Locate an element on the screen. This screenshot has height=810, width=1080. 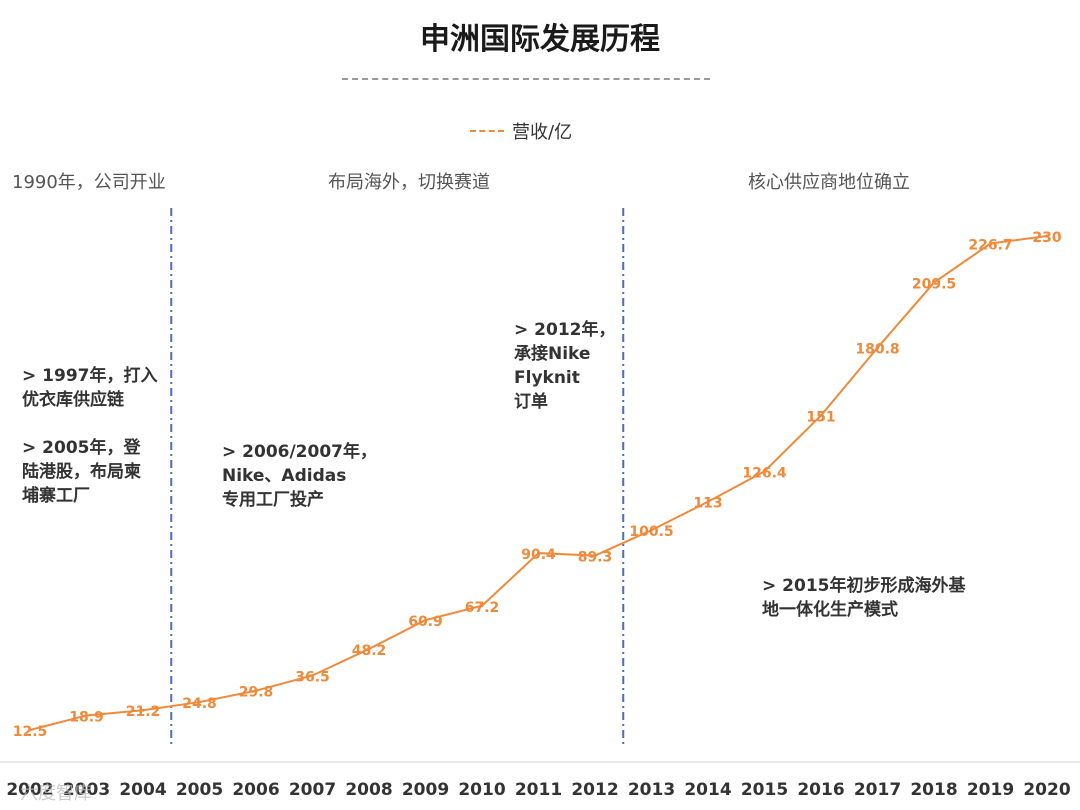
watermark: 六度智库 is located at coordinates (56, 793).